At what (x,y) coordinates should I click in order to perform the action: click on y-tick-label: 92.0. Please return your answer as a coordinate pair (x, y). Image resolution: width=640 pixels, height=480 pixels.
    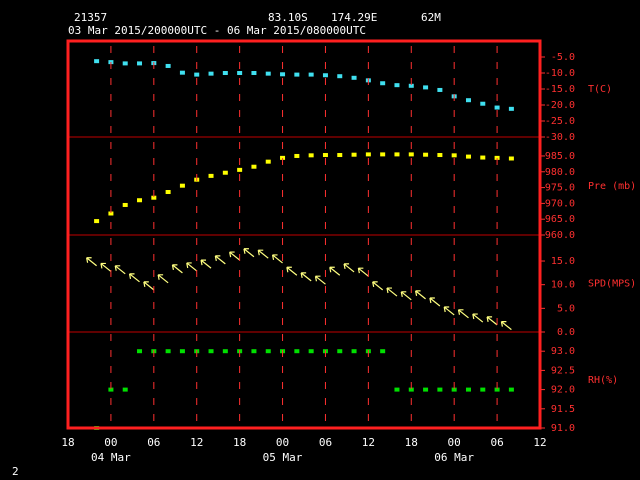
    Looking at the image, I should click on (563, 390).